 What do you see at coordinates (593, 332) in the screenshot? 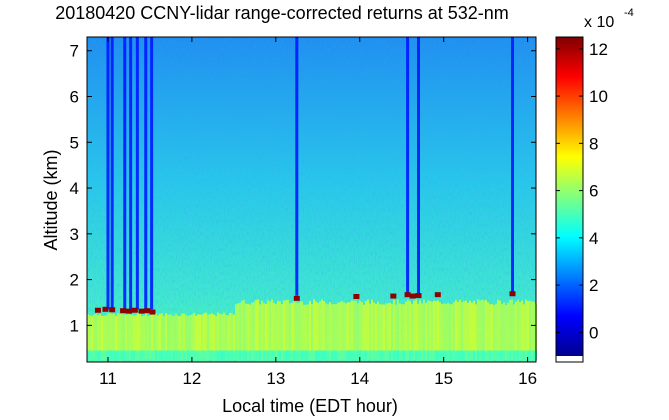
I see `colorbar-tick-label: 0` at bounding box center [593, 332].